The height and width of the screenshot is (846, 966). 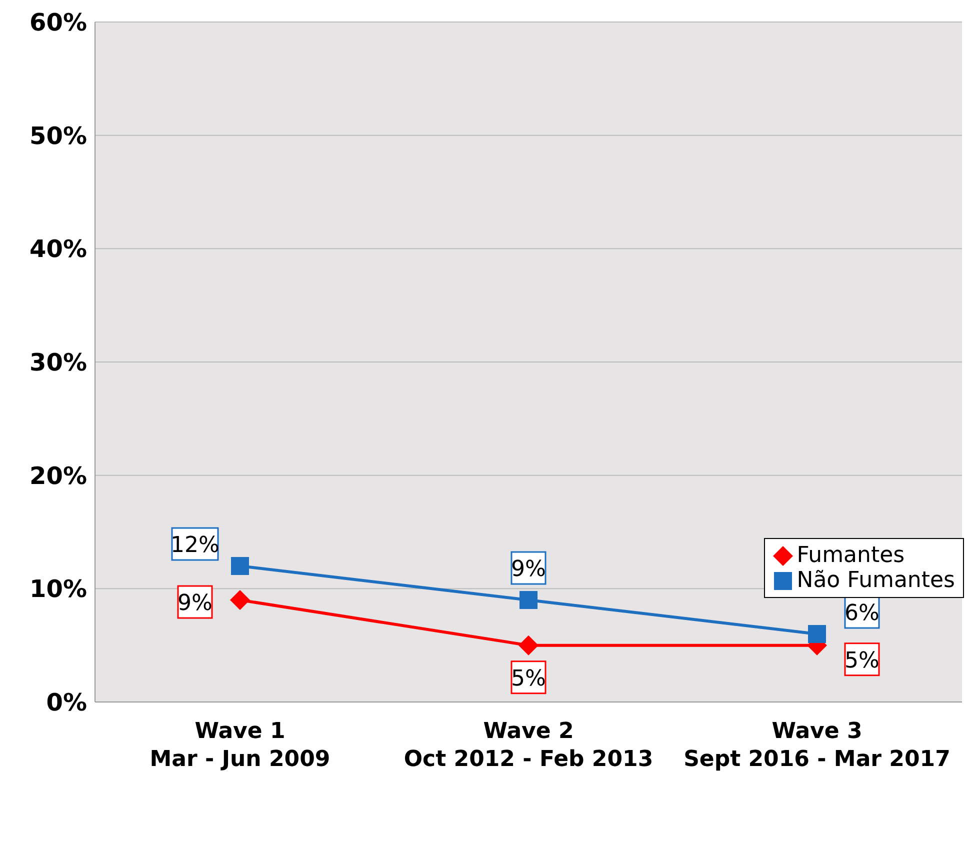 What do you see at coordinates (875, 580) in the screenshot?
I see `legend-label: Não Fumantes` at bounding box center [875, 580].